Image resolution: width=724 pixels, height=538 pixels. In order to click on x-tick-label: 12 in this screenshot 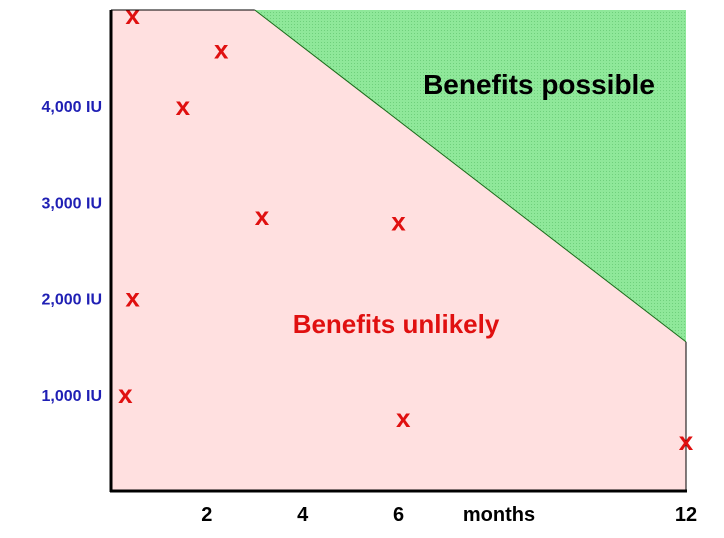, I will do `click(686, 515)`.